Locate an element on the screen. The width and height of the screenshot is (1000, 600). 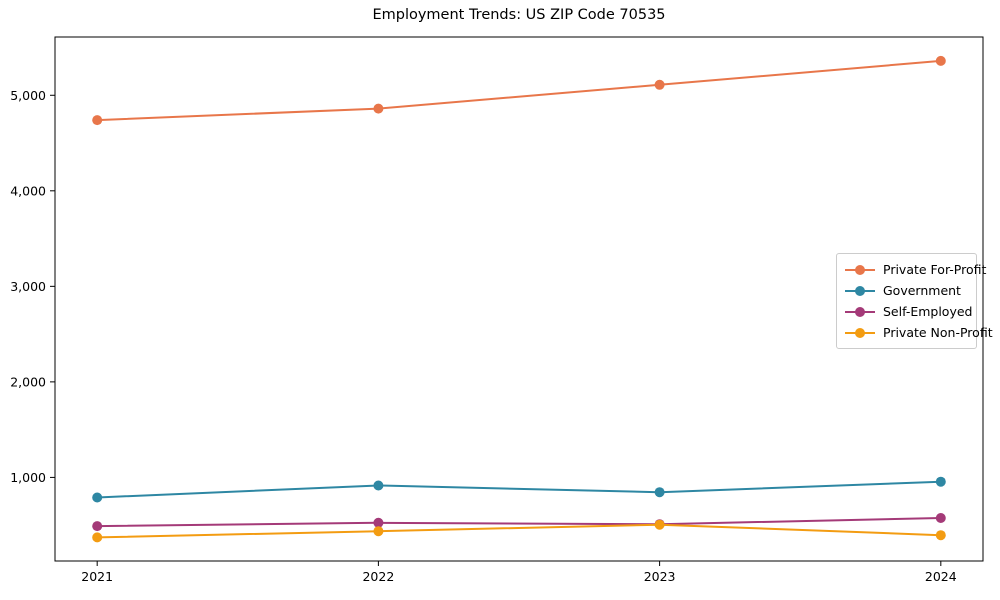
legend-item: Self-Employed is located at coordinates (908, 311).